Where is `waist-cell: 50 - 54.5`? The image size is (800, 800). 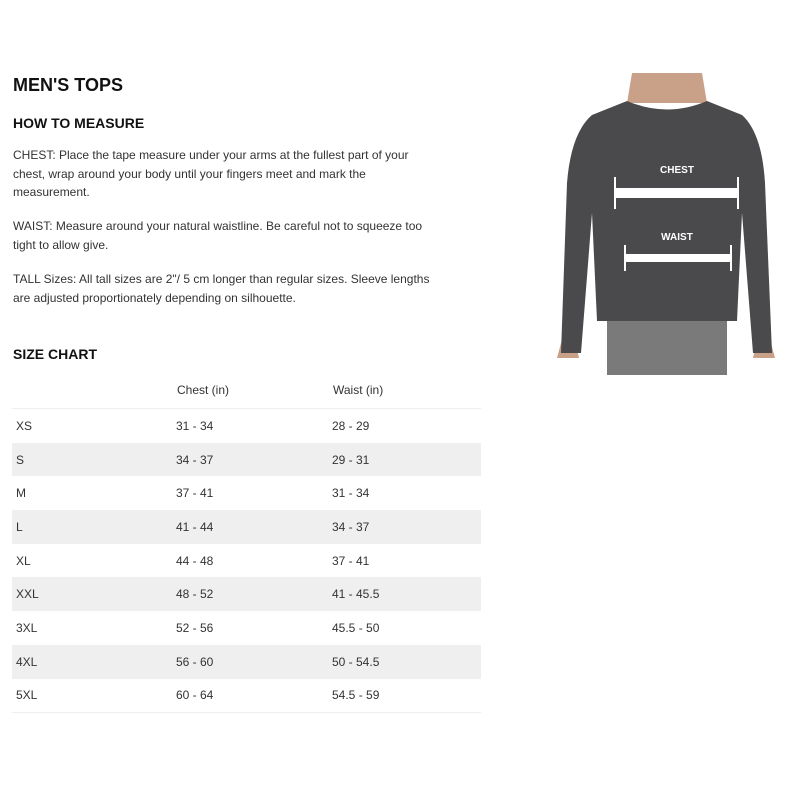 waist-cell: 50 - 54.5 is located at coordinates (406, 661).